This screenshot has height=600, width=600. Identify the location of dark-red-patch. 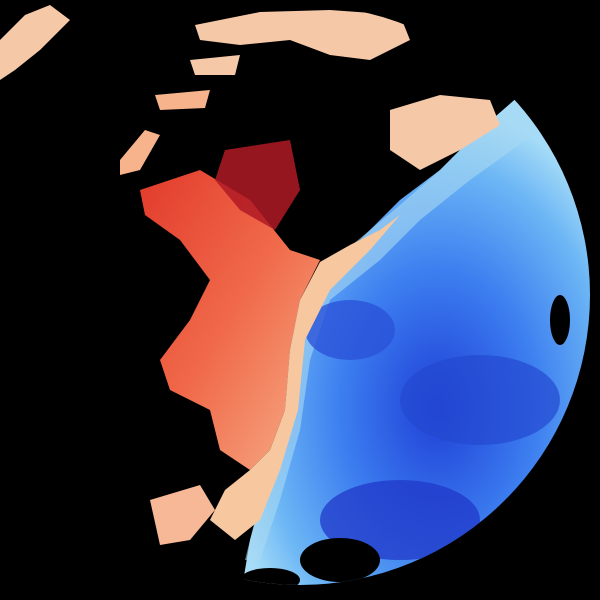
(257, 185).